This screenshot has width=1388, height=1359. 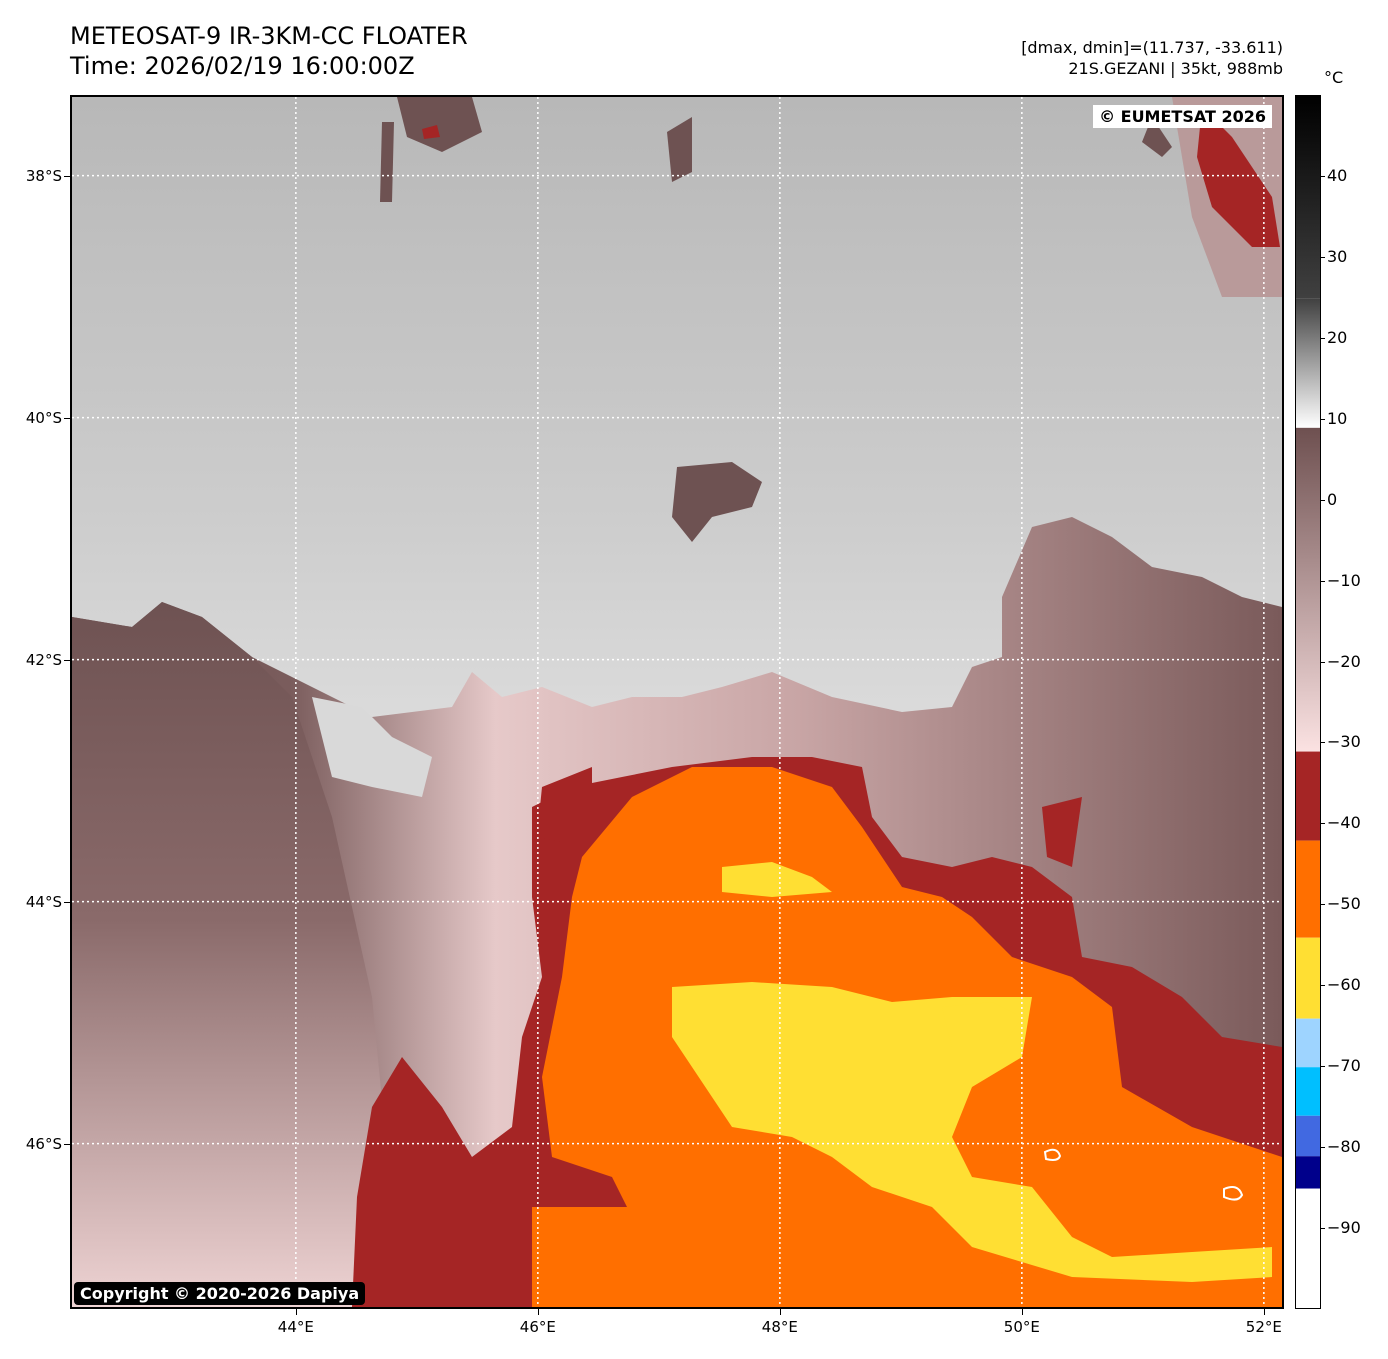 I want to click on cloud-patch-top-left, so click(x=387, y=162).